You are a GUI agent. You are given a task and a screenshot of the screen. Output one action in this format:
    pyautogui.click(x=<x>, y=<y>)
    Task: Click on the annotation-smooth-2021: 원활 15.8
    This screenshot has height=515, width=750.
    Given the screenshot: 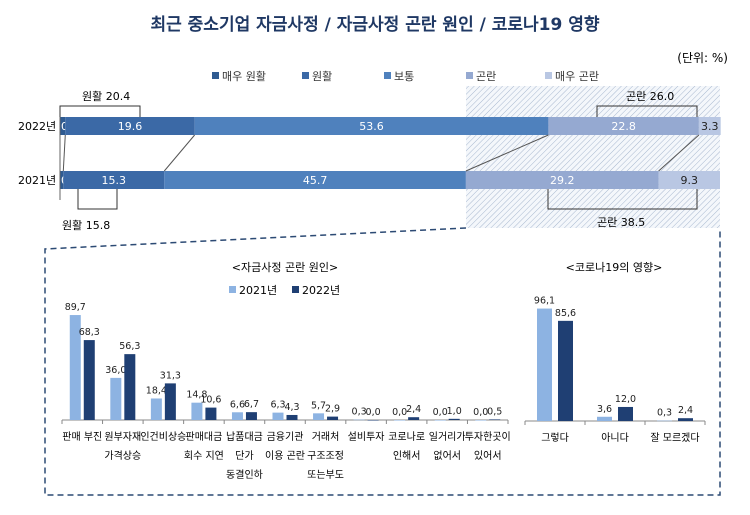 What is the action you would take?
    pyautogui.click(x=86, y=225)
    